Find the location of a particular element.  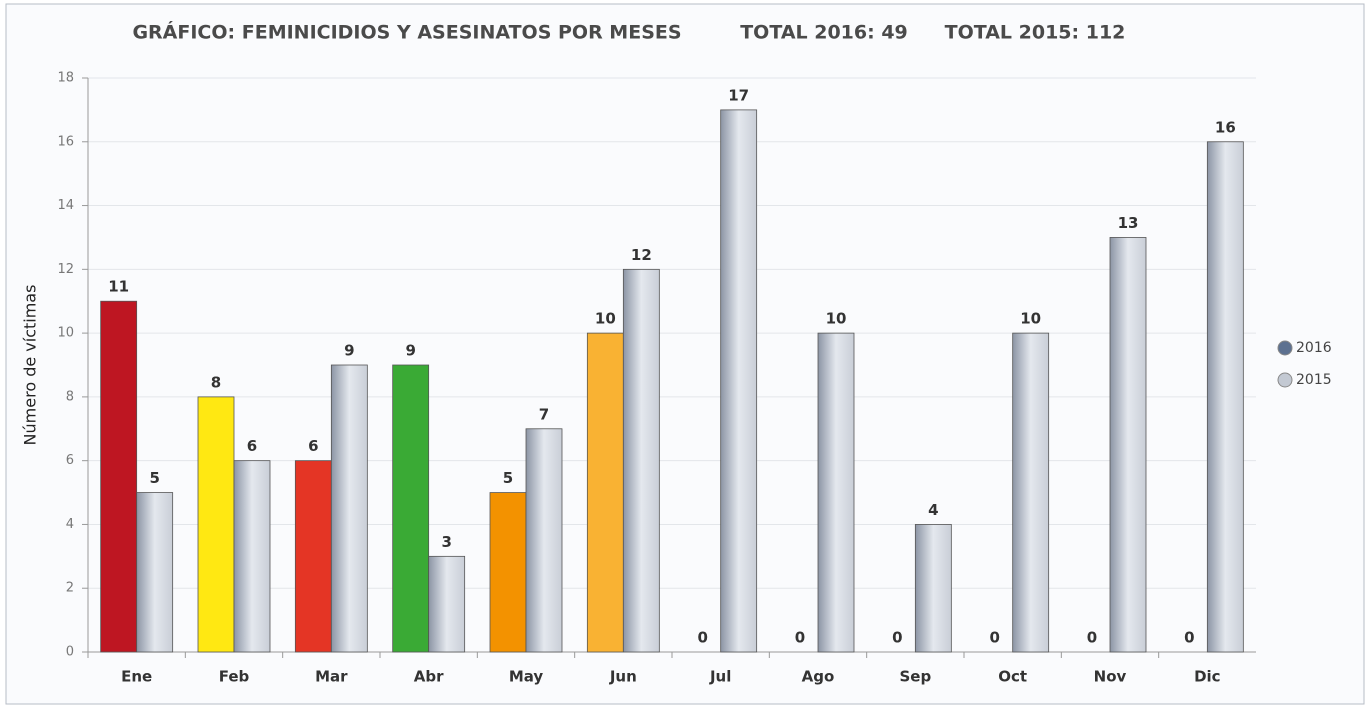

x-tick-label: Dic is located at coordinates (1207, 677).